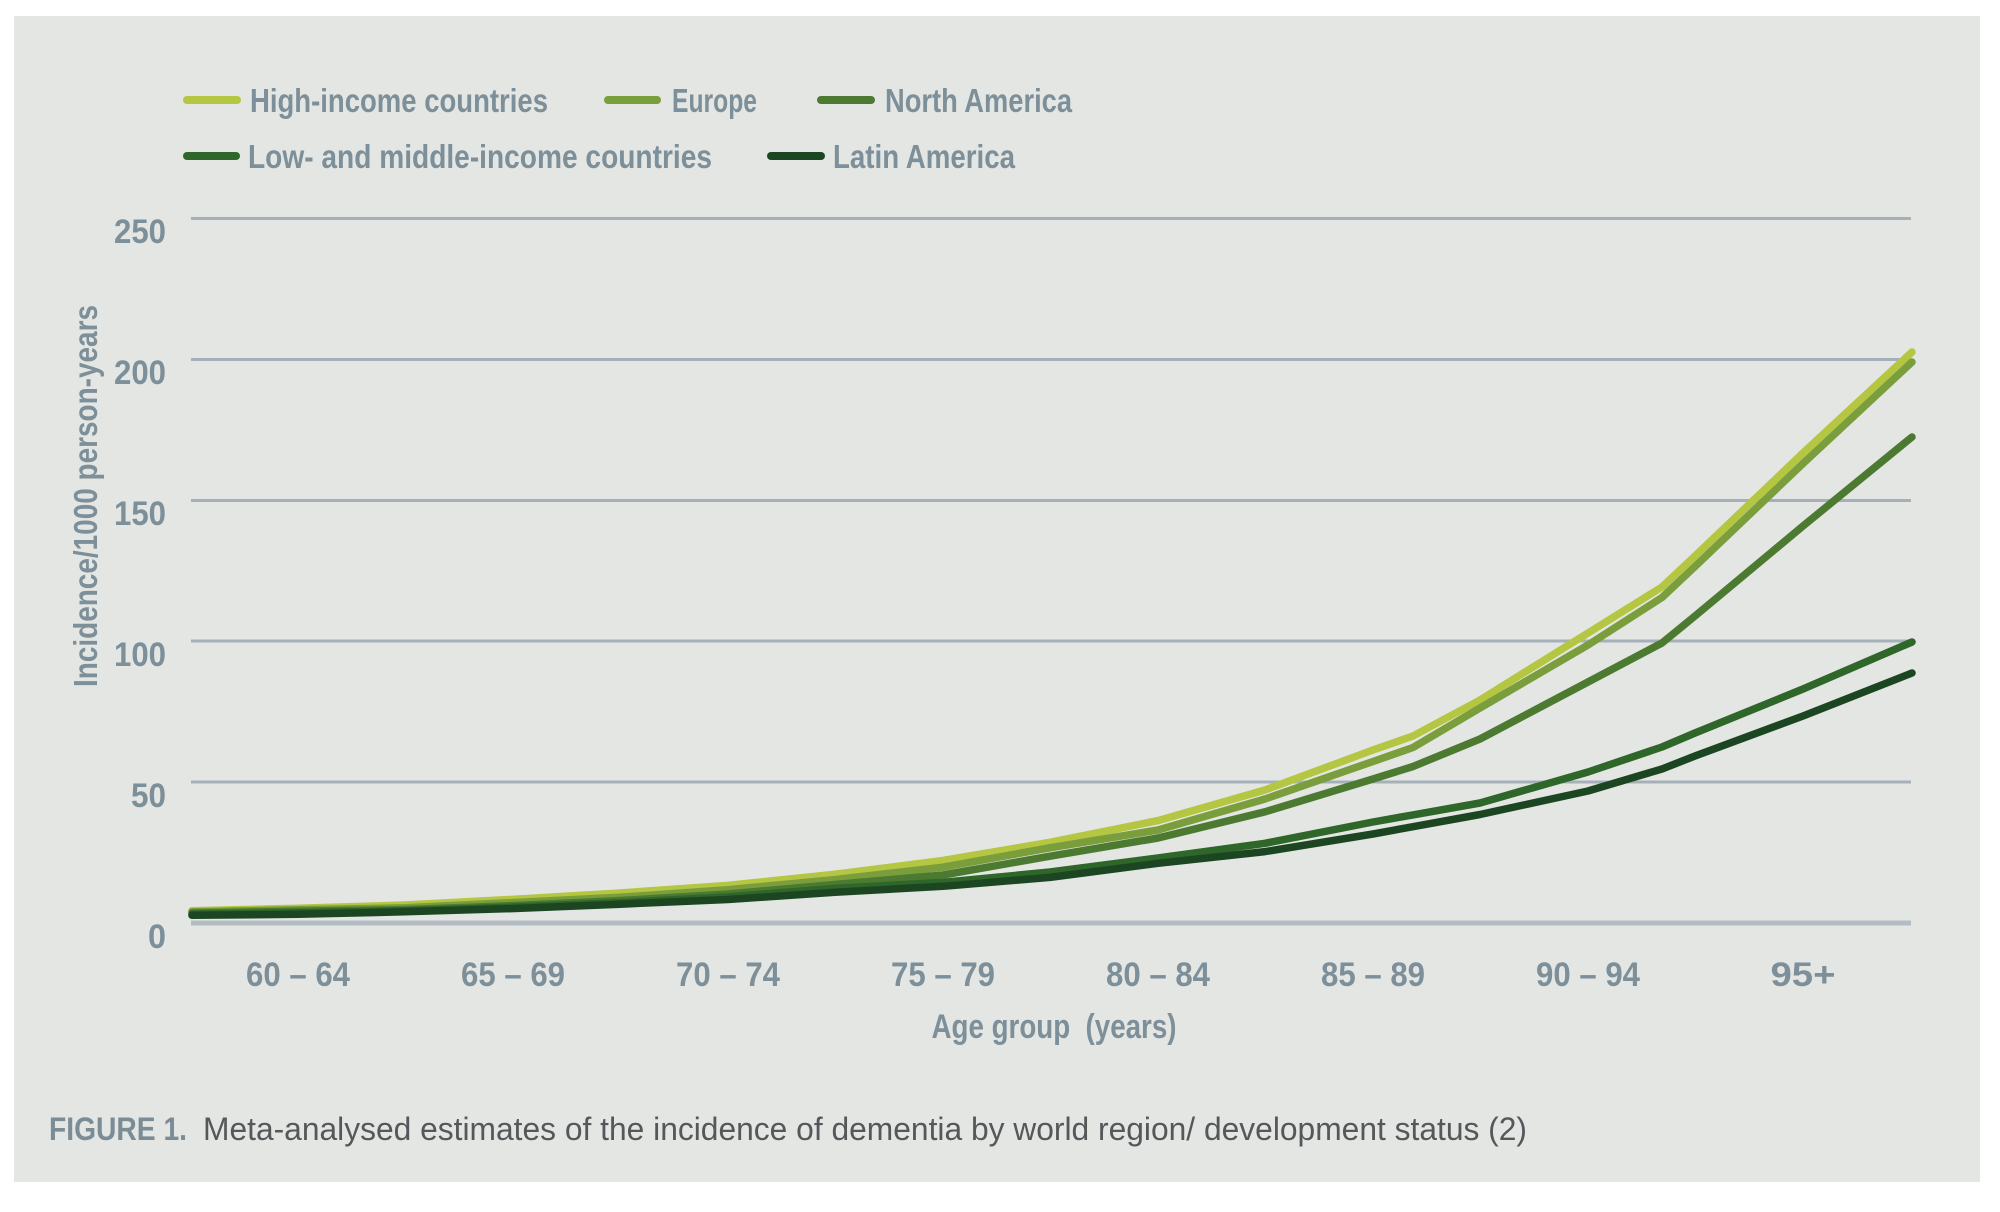 The image size is (2000, 1212). Describe the element at coordinates (513, 975) in the screenshot. I see `svg-text: 65 – 69` at that location.